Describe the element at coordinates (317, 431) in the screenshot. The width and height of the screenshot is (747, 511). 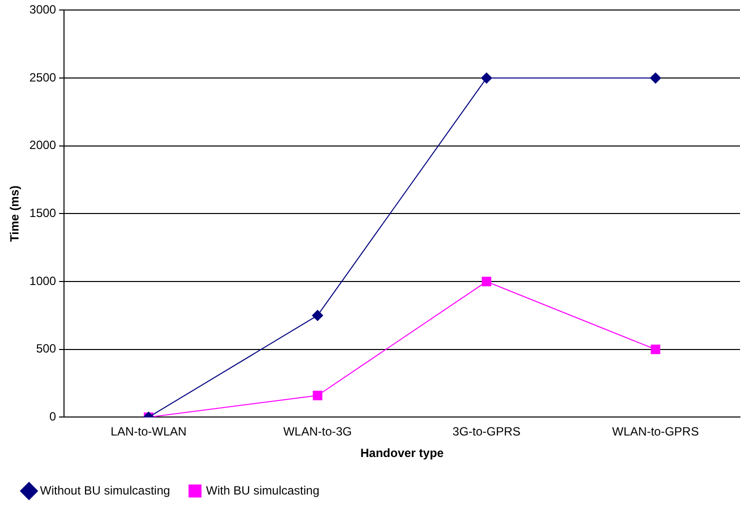
I see `x-tick-label: WLAN-to-3G` at that location.